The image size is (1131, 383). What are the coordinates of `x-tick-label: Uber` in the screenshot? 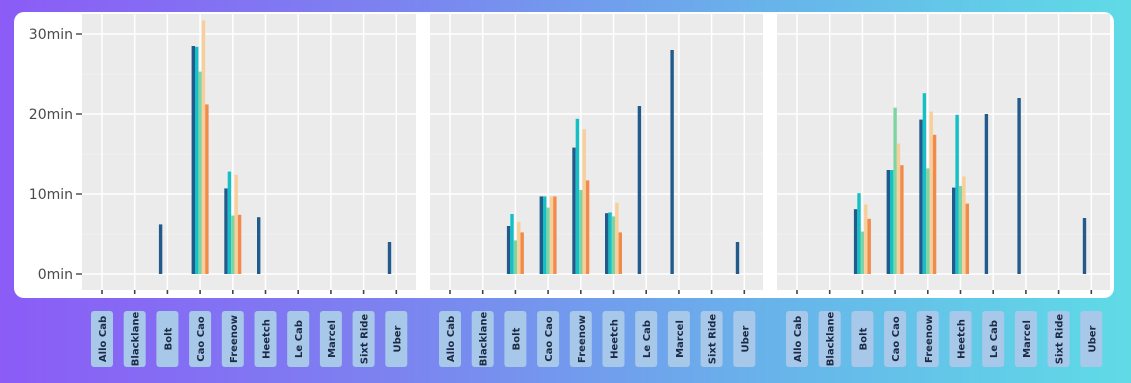 It's located at (397, 338).